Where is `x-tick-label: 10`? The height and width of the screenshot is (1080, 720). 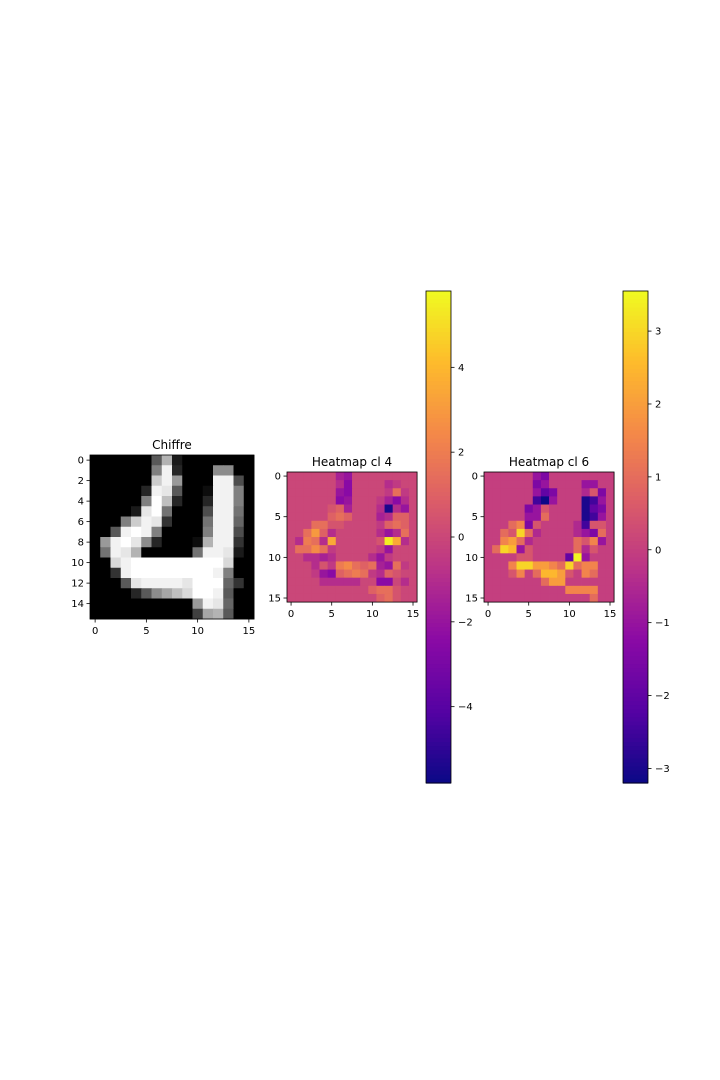
x-tick-label: 10 is located at coordinates (372, 614).